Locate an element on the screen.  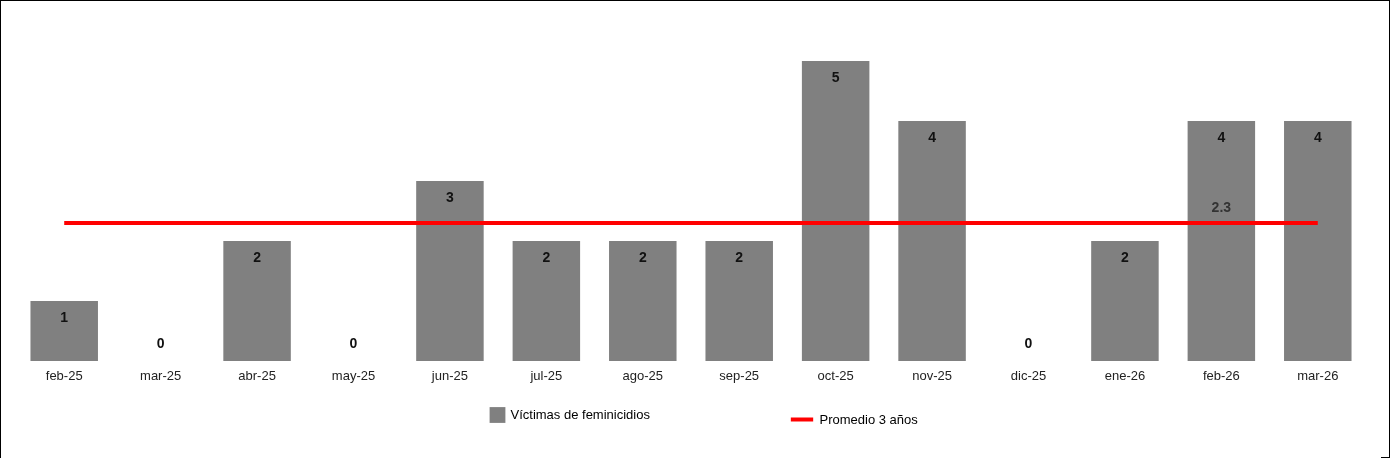
data-label: 1 is located at coordinates (64, 317).